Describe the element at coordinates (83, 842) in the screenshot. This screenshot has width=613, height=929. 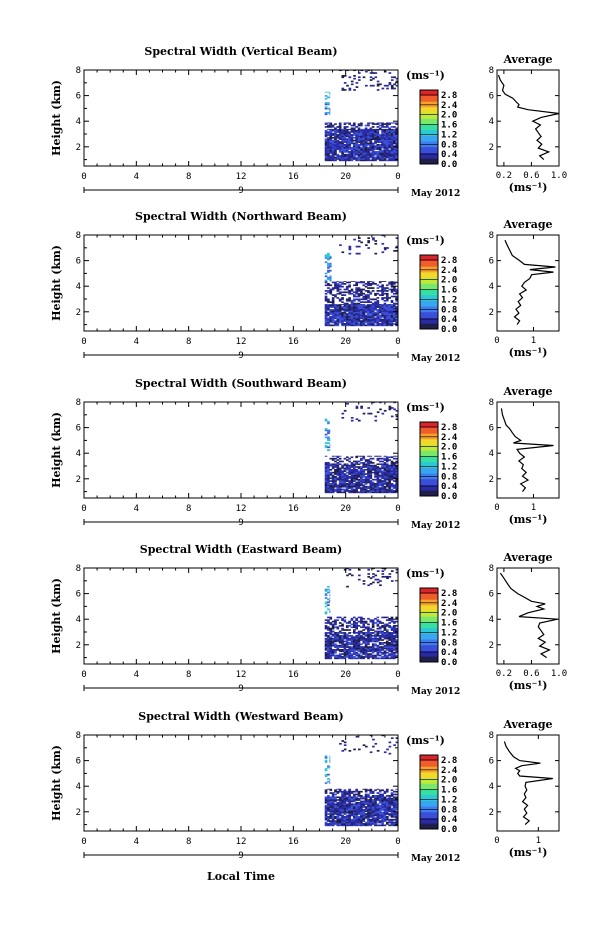
I see `x-tick-label: 0` at that location.